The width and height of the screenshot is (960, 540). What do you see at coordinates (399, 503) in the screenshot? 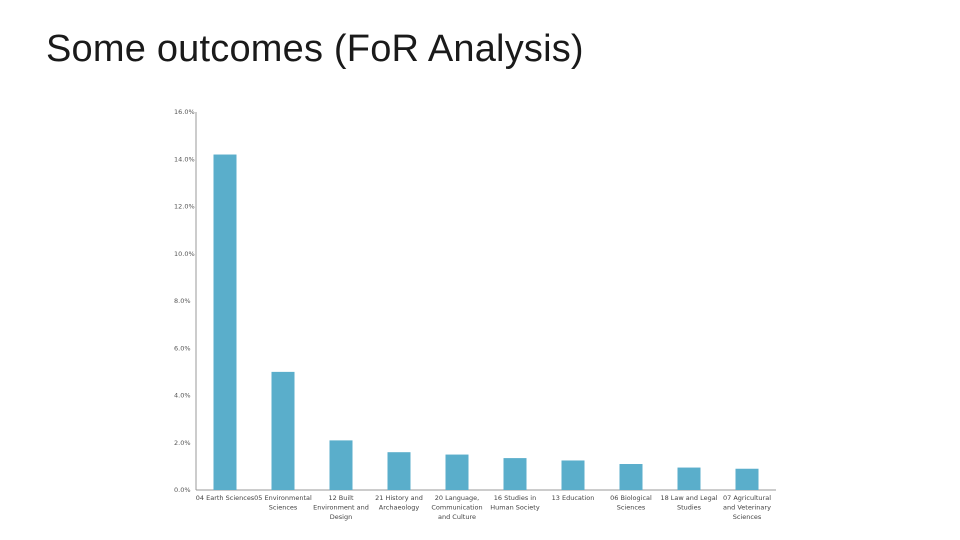
I see `x-tick-label: 21 History and Archaeology` at bounding box center [399, 503].